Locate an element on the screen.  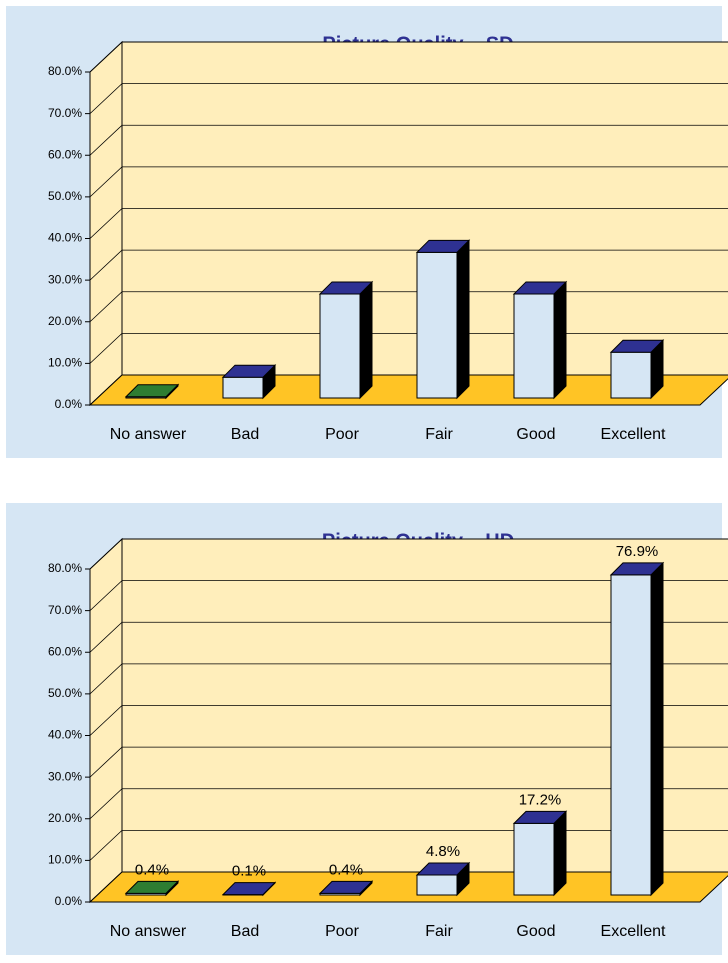
value-label: 76.9% is located at coordinates (637, 551).